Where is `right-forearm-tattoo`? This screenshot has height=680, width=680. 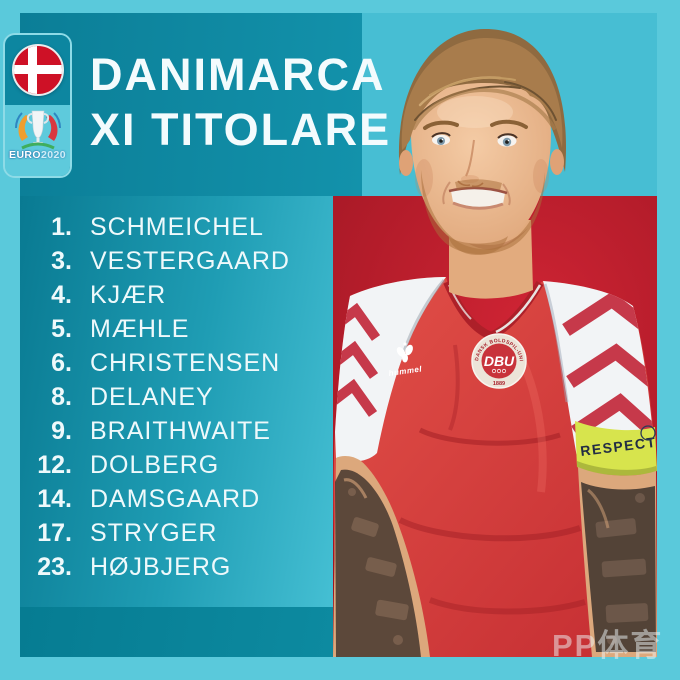 right-forearm-tattoo is located at coordinates (617, 562).